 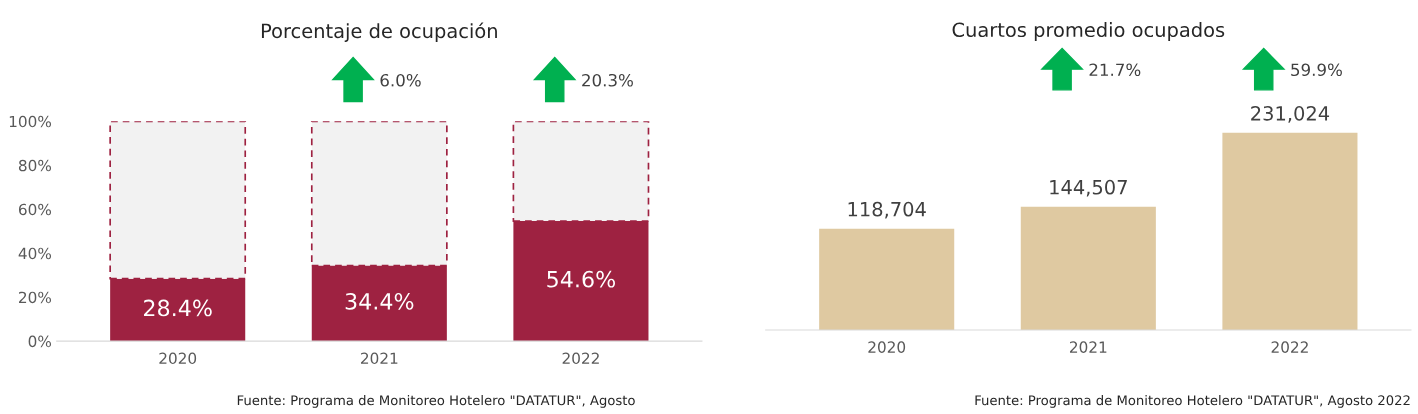 What do you see at coordinates (30, 121) in the screenshot?
I see `y-tick-label: 100%` at bounding box center [30, 121].